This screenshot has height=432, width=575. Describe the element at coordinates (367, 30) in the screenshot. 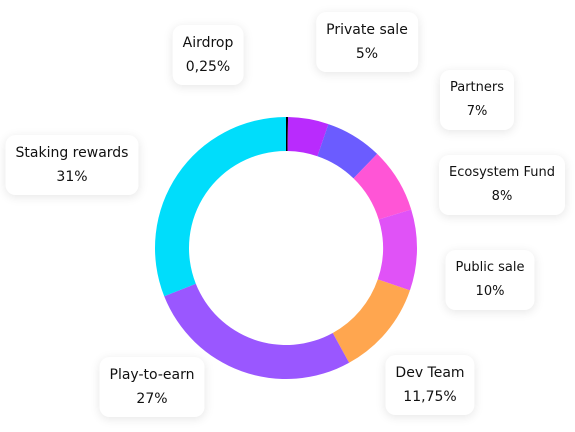

I see `category-label: Private sale` at that location.